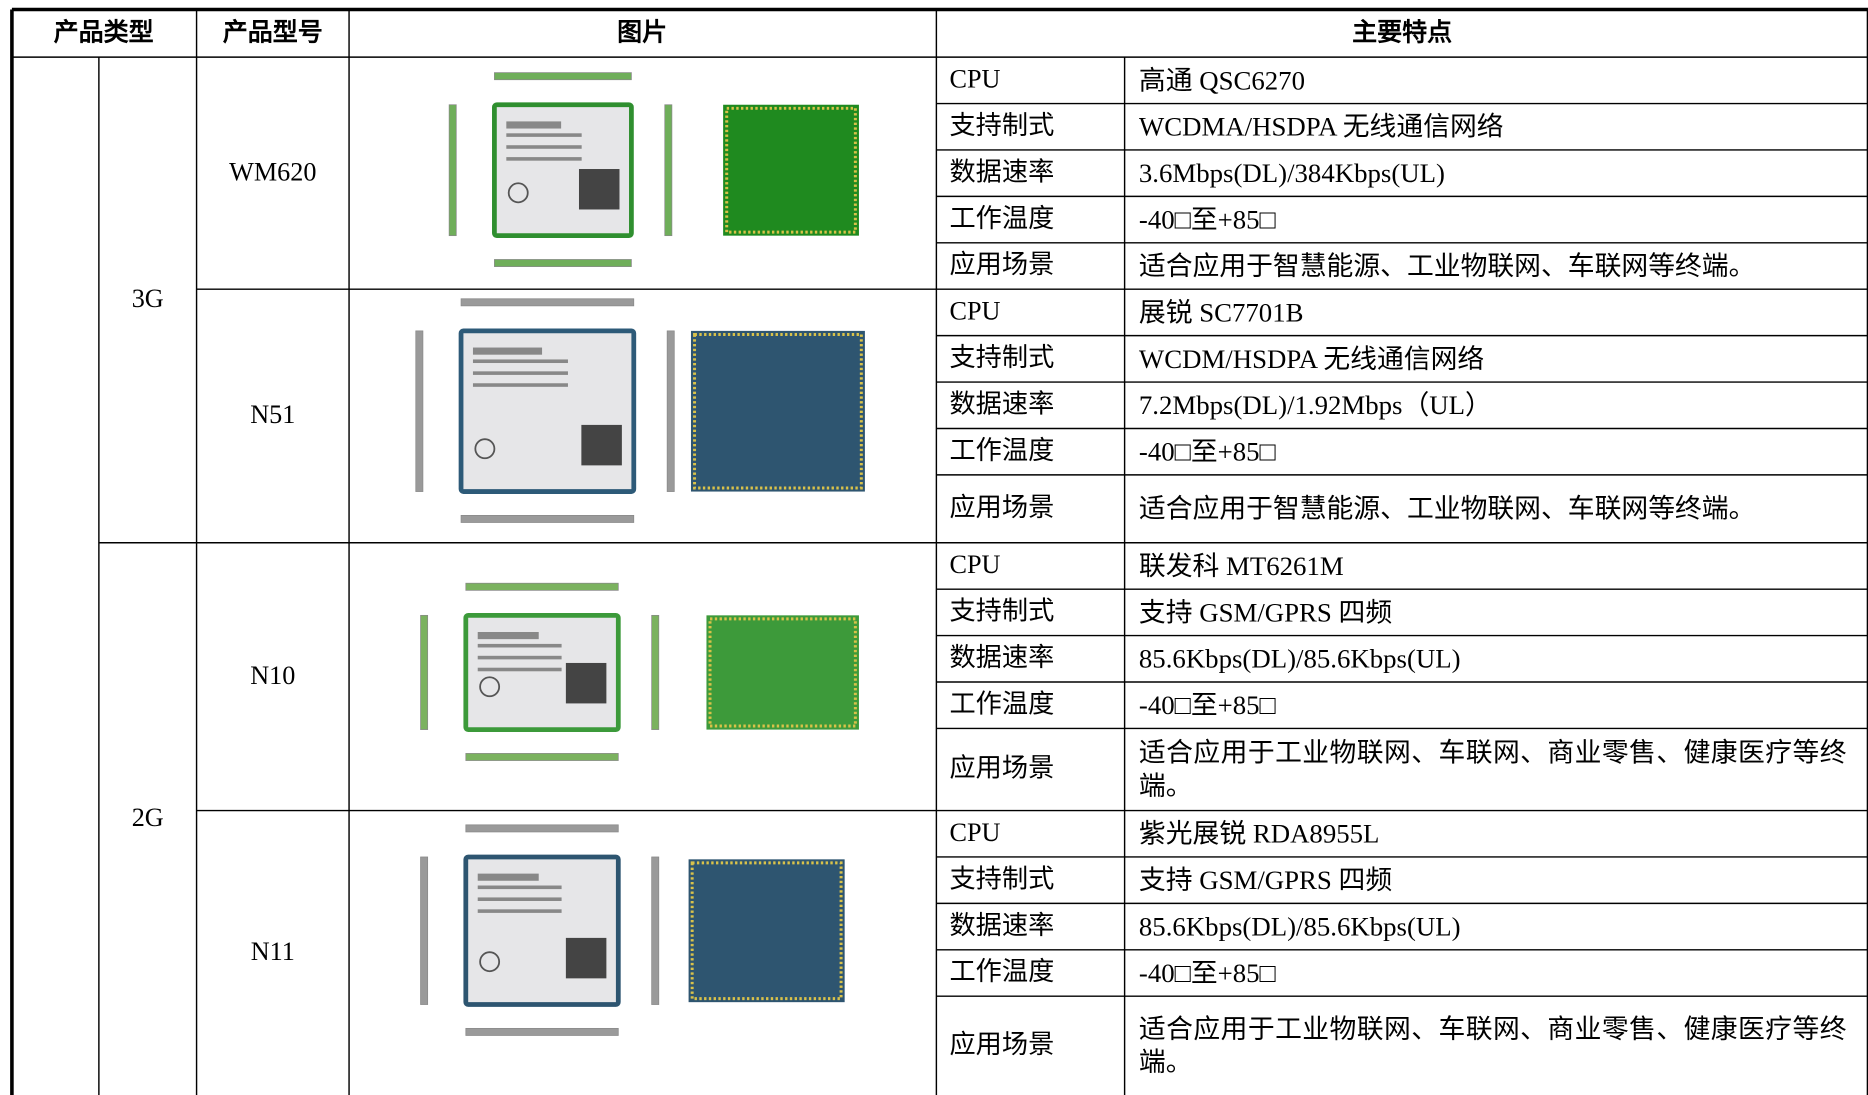 The width and height of the screenshot is (1868, 1095). I want to click on feature-value: 展锐 SC7701B, so click(1221, 311).